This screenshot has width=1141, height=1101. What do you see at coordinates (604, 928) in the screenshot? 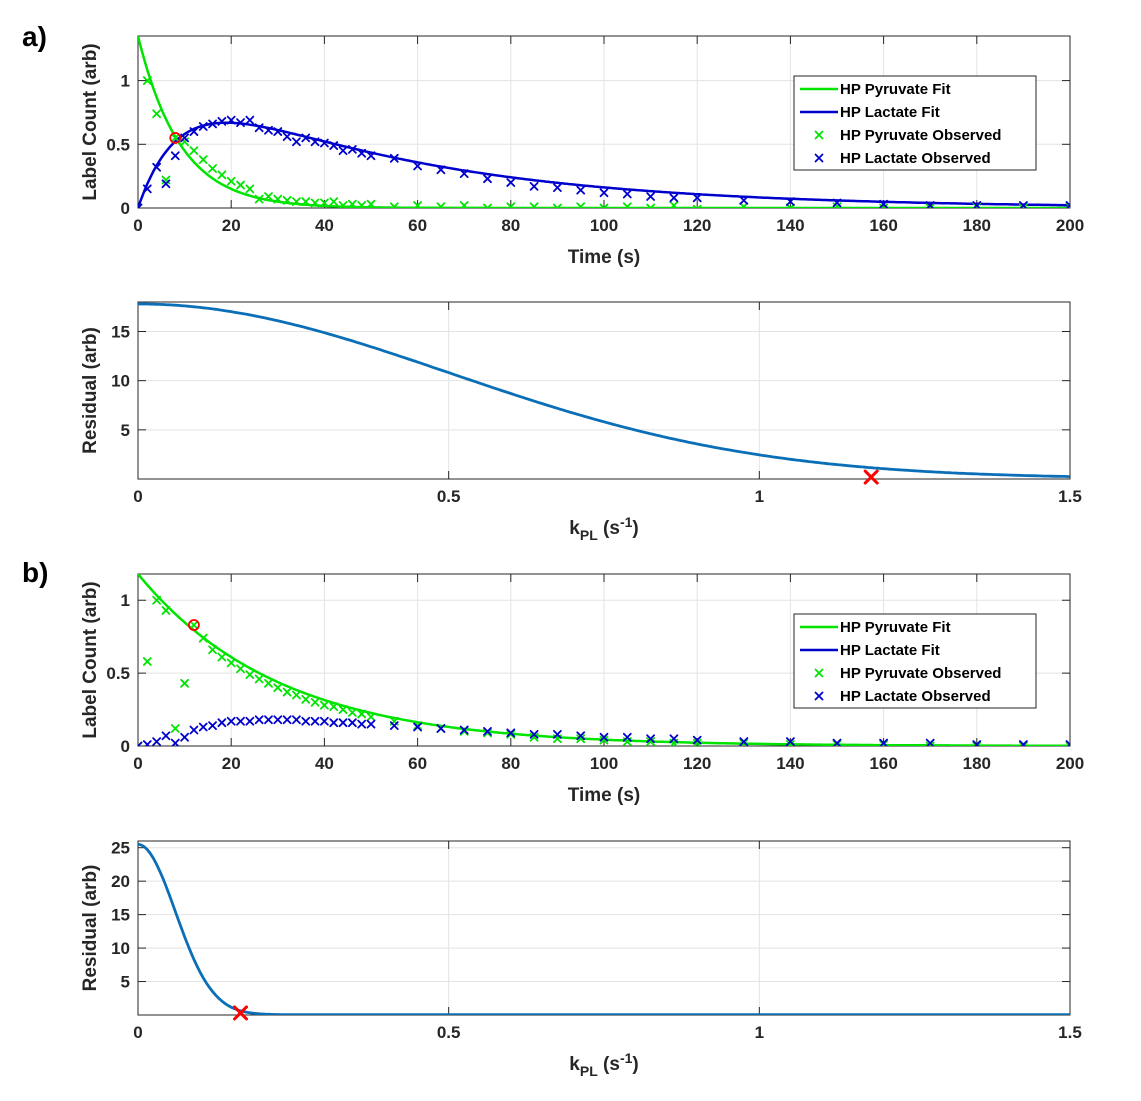
I see `residual-curve` at bounding box center [604, 928].